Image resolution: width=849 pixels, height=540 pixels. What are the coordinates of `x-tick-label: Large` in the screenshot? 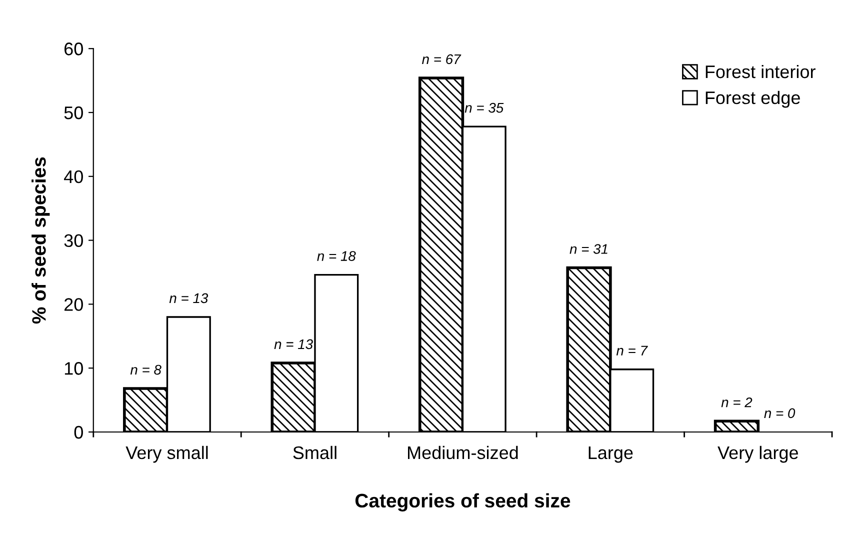 It's located at (610, 454).